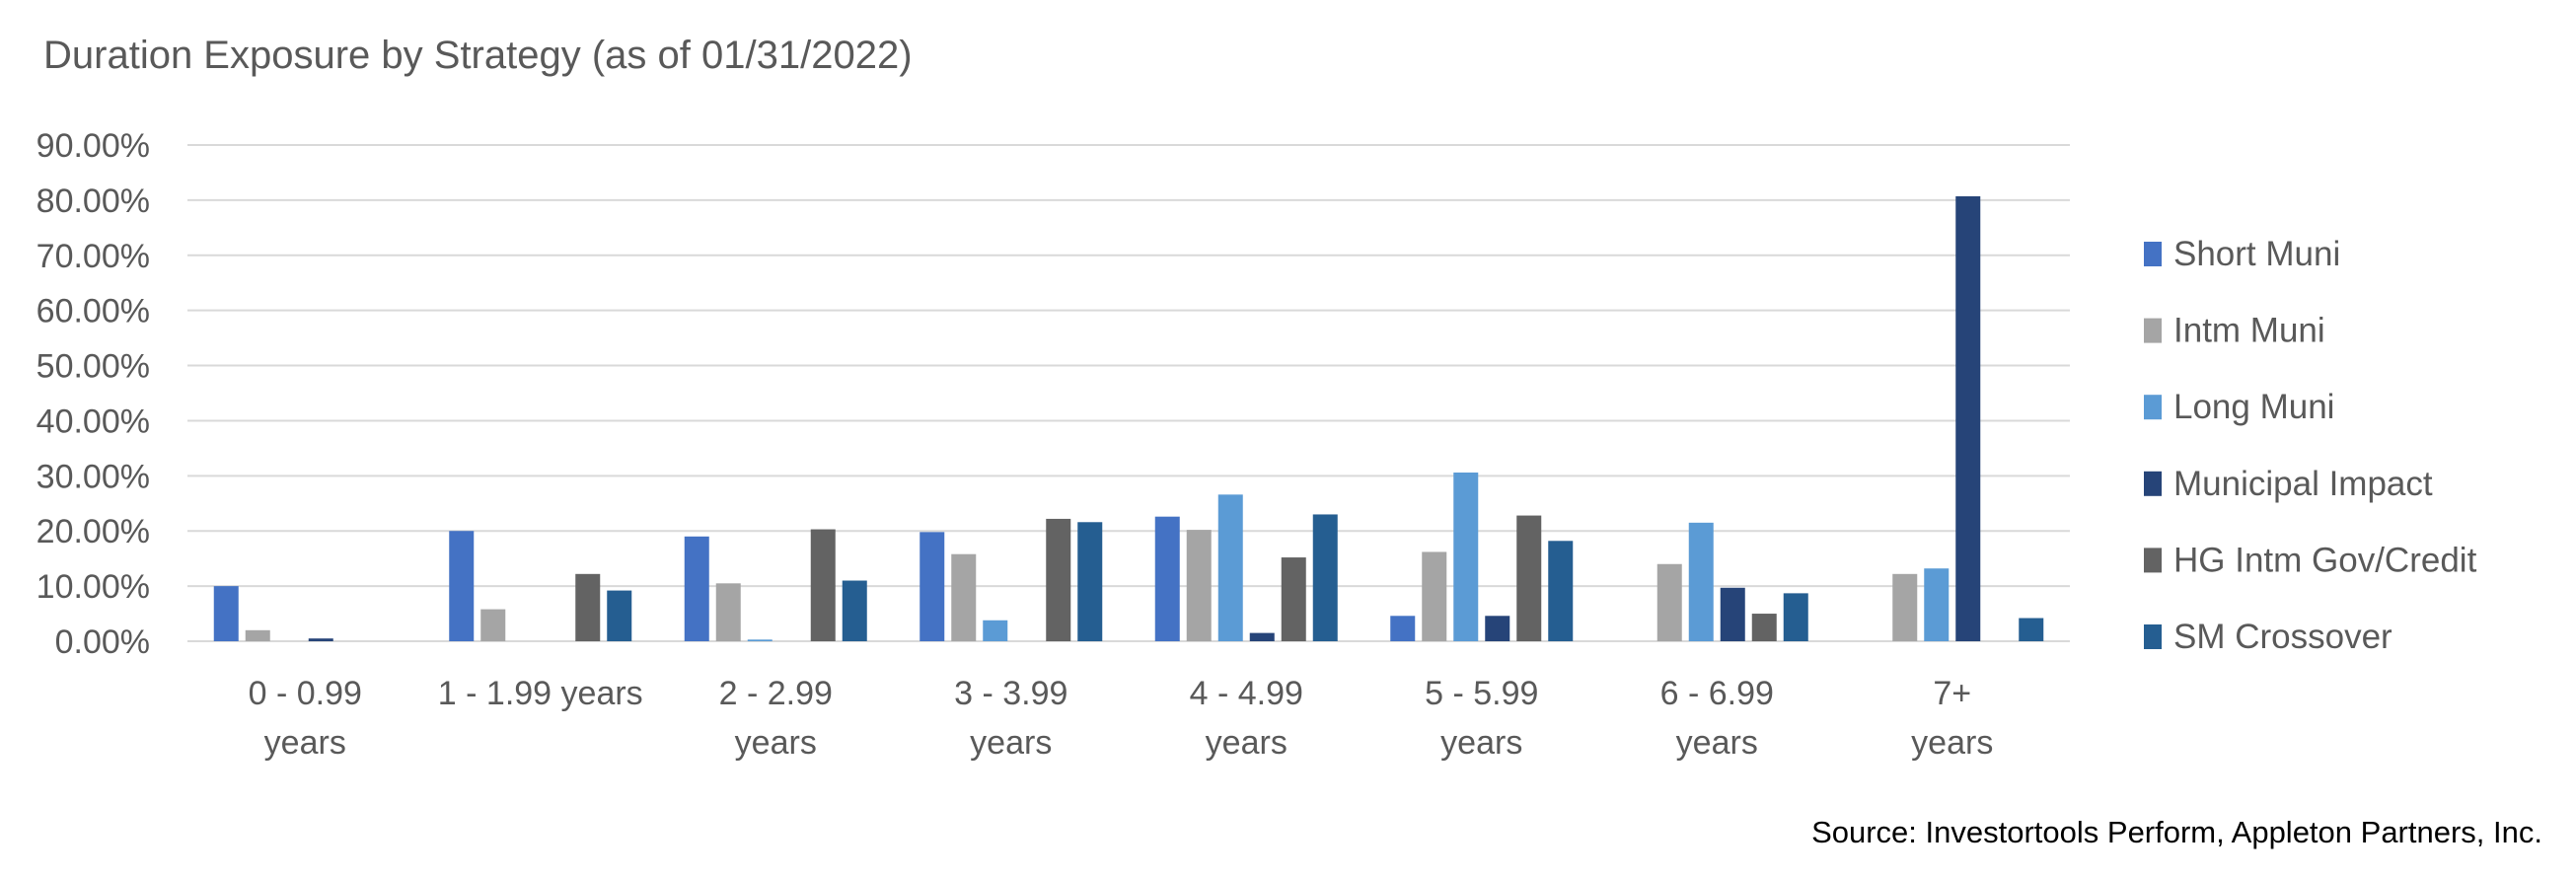 The height and width of the screenshot is (878, 2576). What do you see at coordinates (93, 531) in the screenshot?
I see `y-tick-label: 20.00%` at bounding box center [93, 531].